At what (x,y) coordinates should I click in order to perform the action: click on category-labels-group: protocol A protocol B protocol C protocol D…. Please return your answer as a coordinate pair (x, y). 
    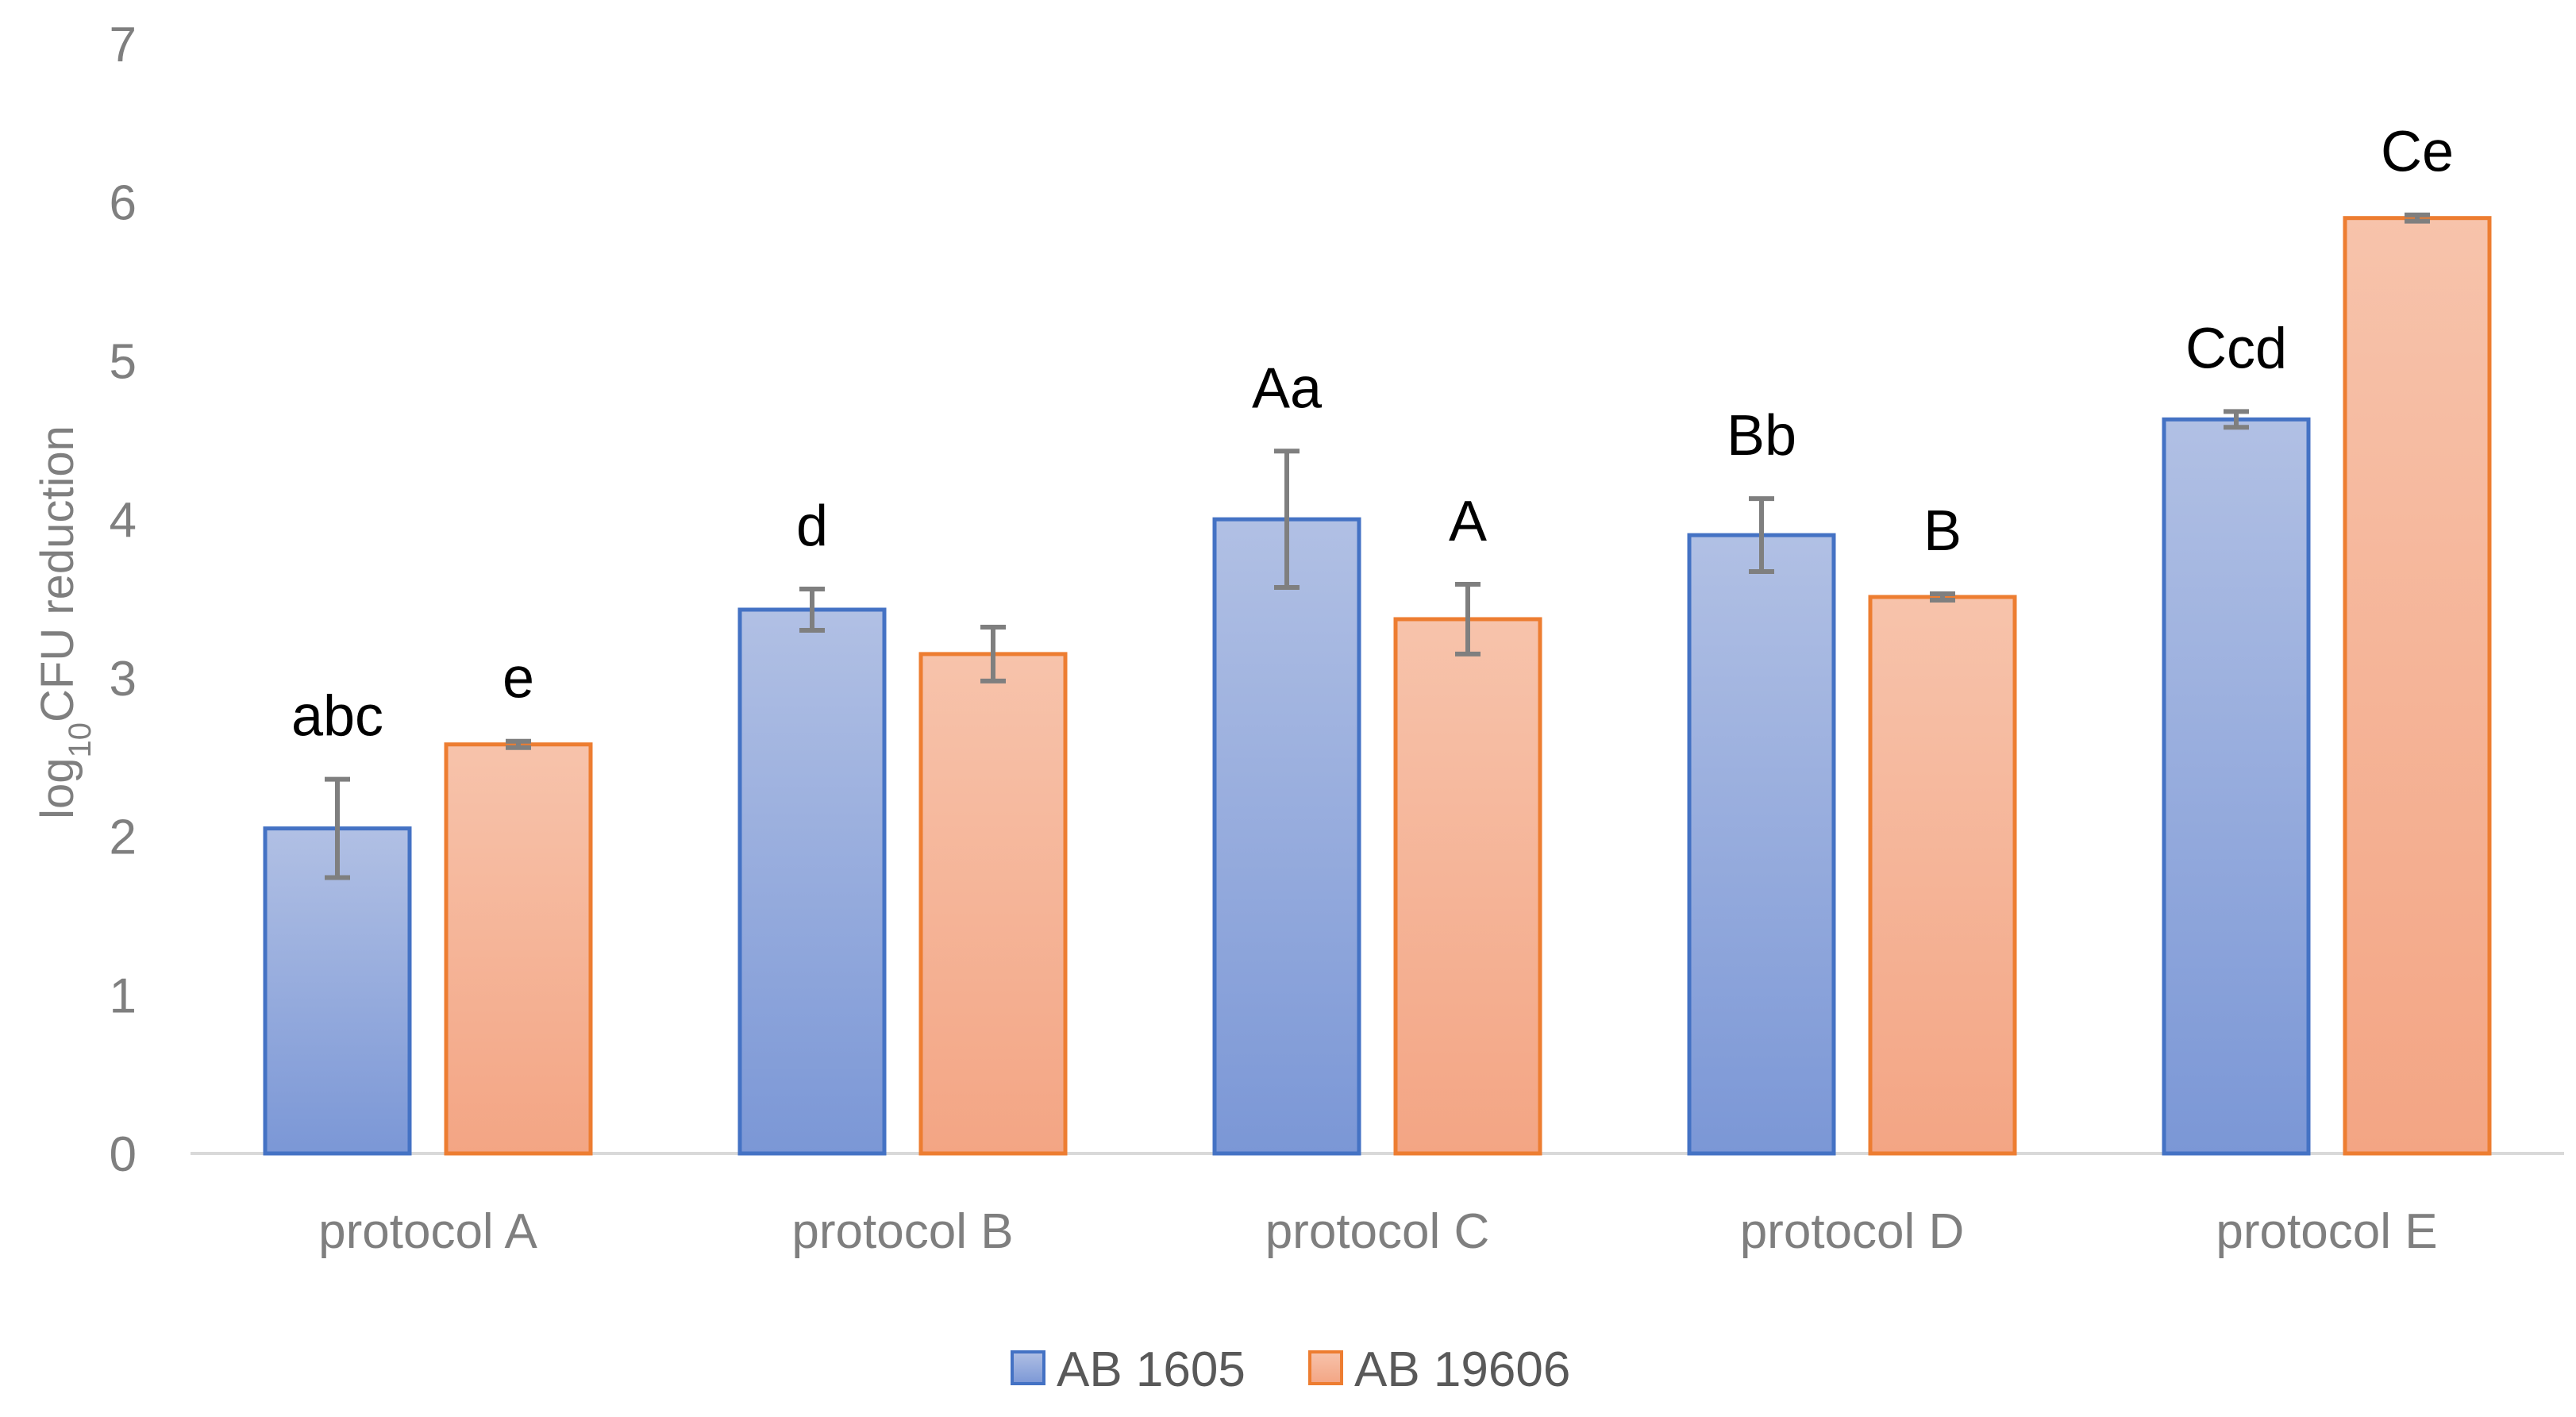
    Looking at the image, I should click on (1377, 1231).